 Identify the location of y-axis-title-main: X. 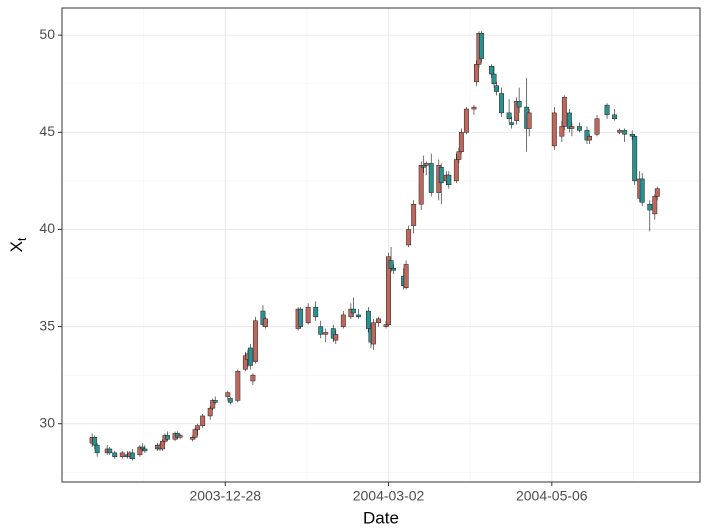
(16, 246).